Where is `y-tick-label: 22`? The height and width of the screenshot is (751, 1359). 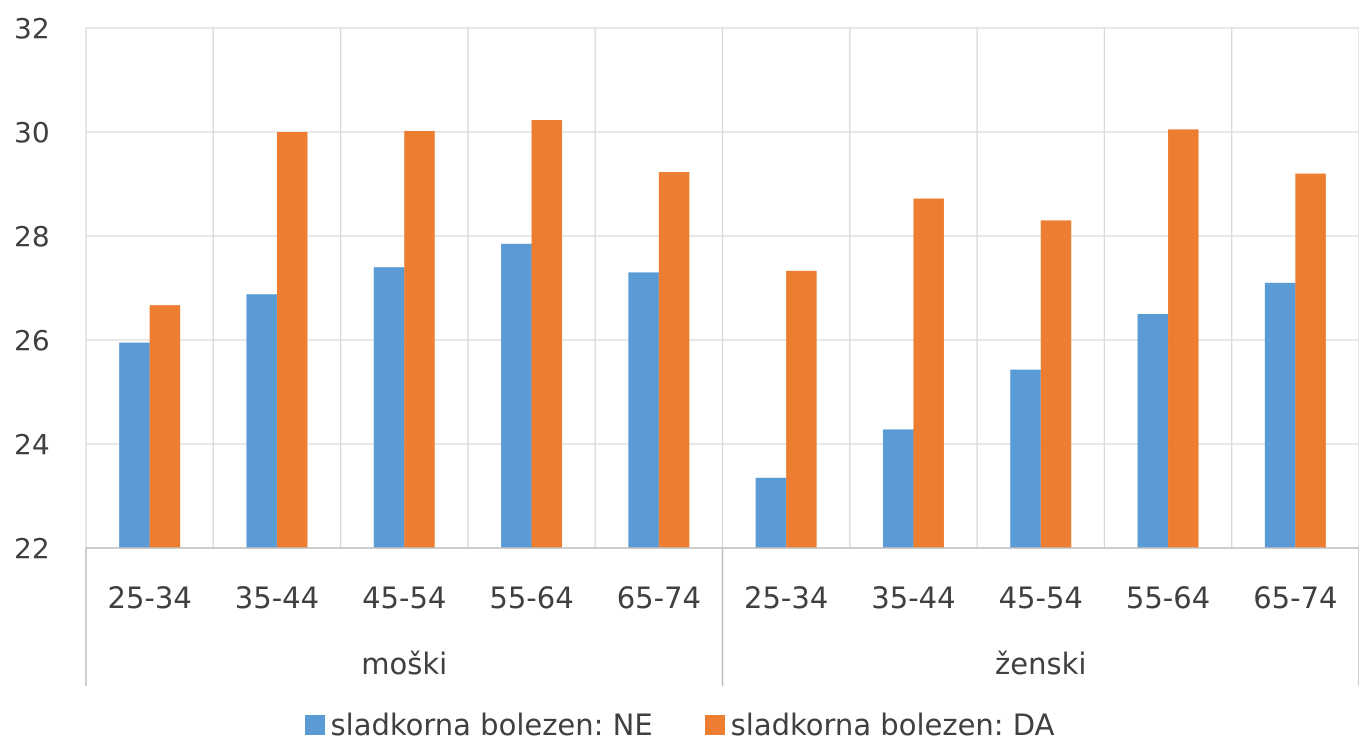 y-tick-label: 22 is located at coordinates (32, 548).